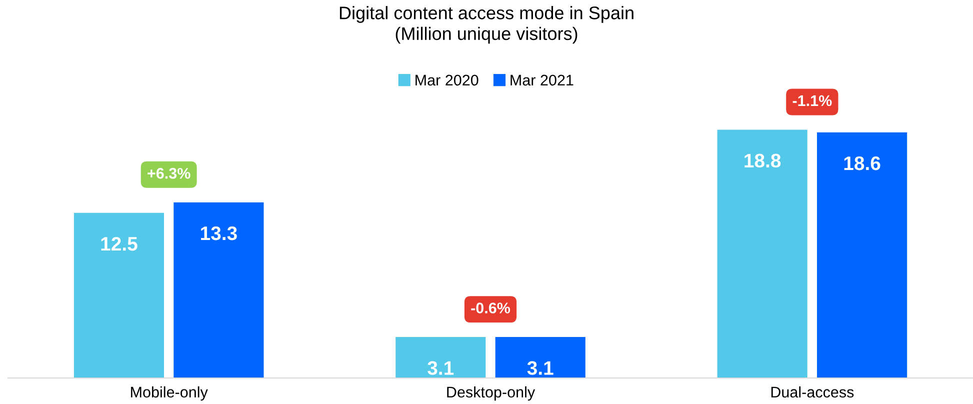 This screenshot has width=973, height=404. What do you see at coordinates (542, 80) in the screenshot?
I see `legend-label: Mar 2021` at bounding box center [542, 80].